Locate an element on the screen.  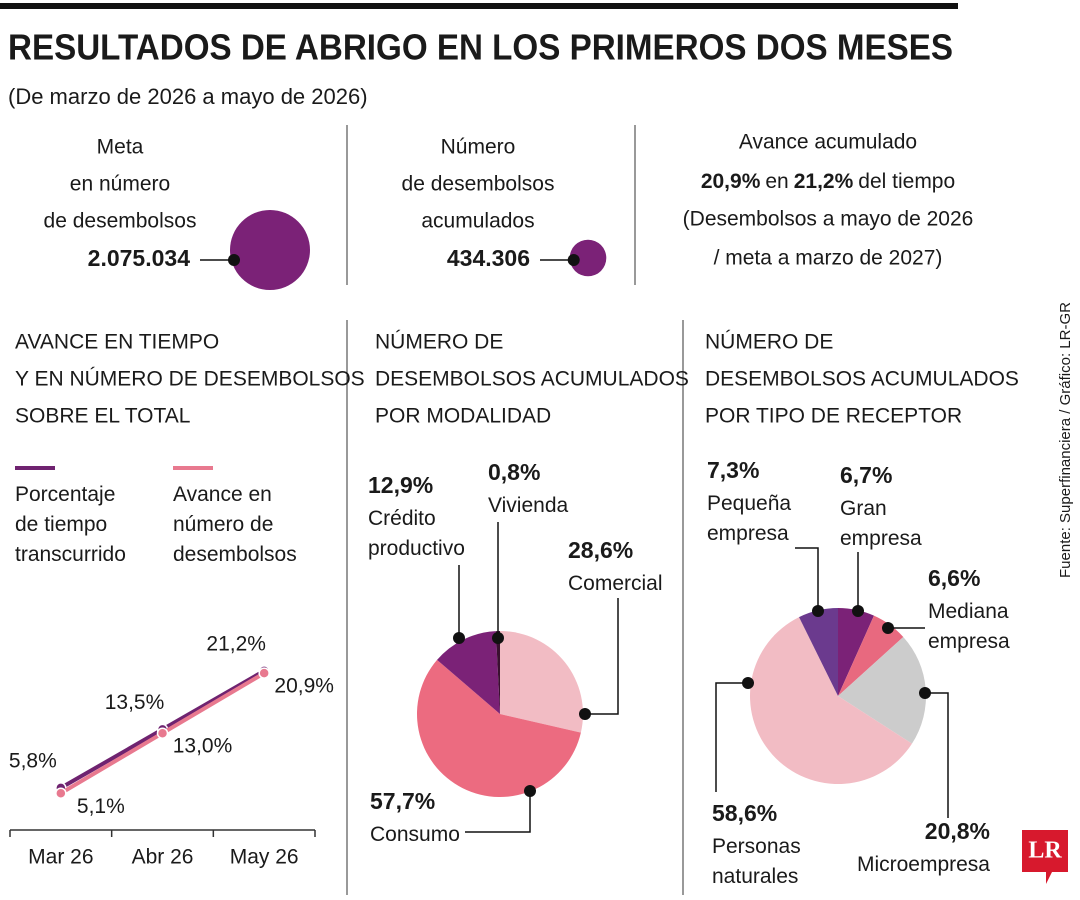
category-label: Crédito productivo is located at coordinates (416, 533).